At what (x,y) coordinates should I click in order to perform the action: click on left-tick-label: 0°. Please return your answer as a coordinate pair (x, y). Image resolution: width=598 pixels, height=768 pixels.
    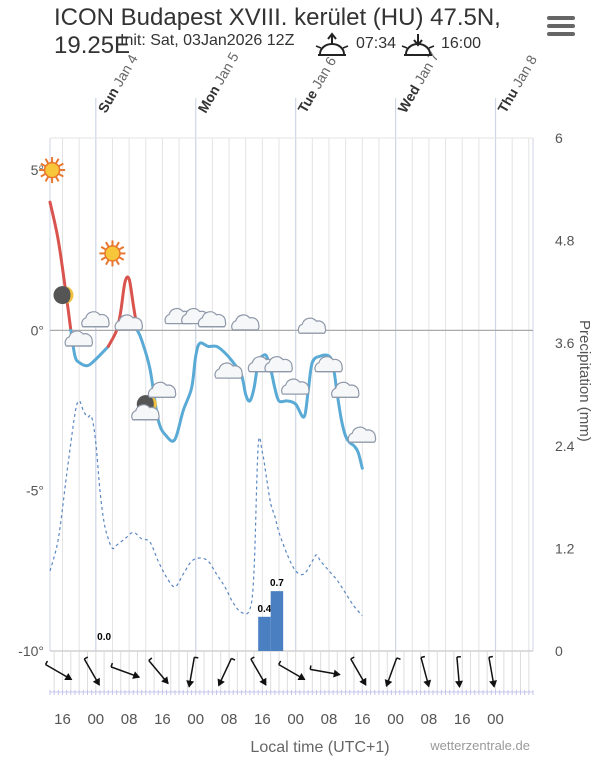
    Looking at the image, I should click on (37, 330).